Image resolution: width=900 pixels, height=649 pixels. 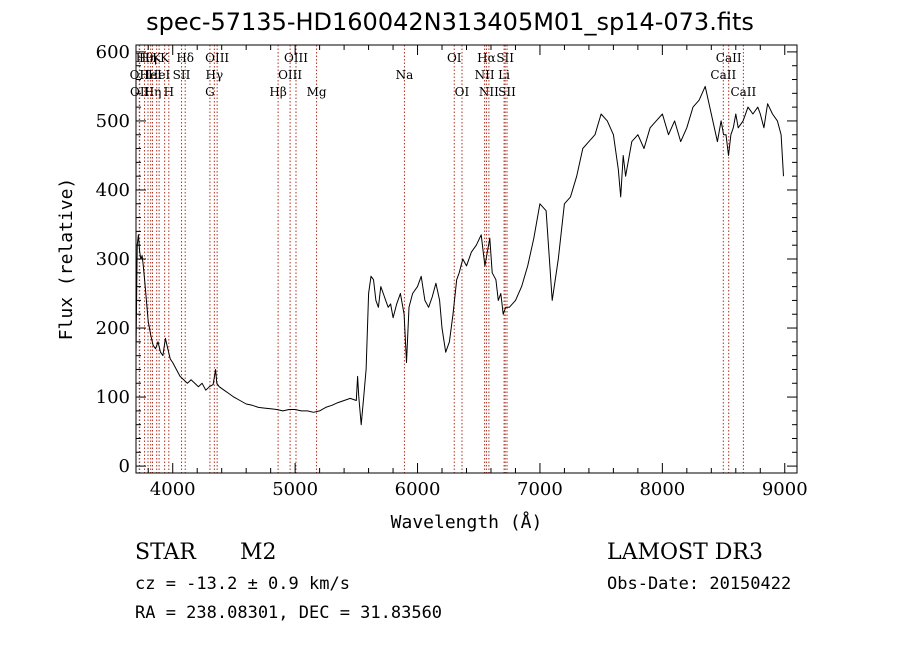 I want to click on y-tick-label: 400, so click(x=113, y=190).